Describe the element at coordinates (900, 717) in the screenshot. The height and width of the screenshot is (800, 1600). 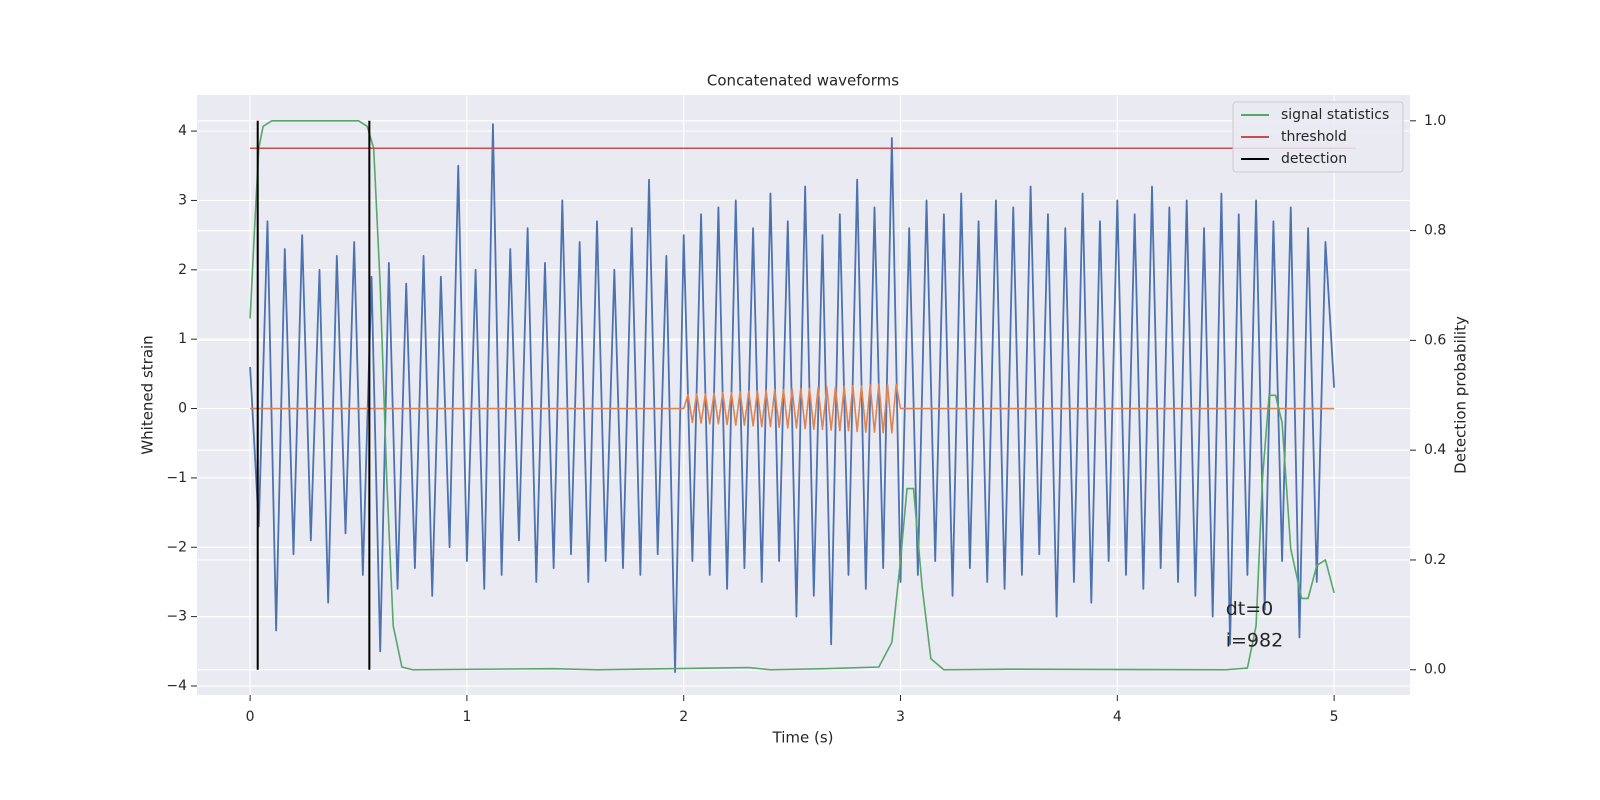
I see `x-tick-label: 3` at that location.